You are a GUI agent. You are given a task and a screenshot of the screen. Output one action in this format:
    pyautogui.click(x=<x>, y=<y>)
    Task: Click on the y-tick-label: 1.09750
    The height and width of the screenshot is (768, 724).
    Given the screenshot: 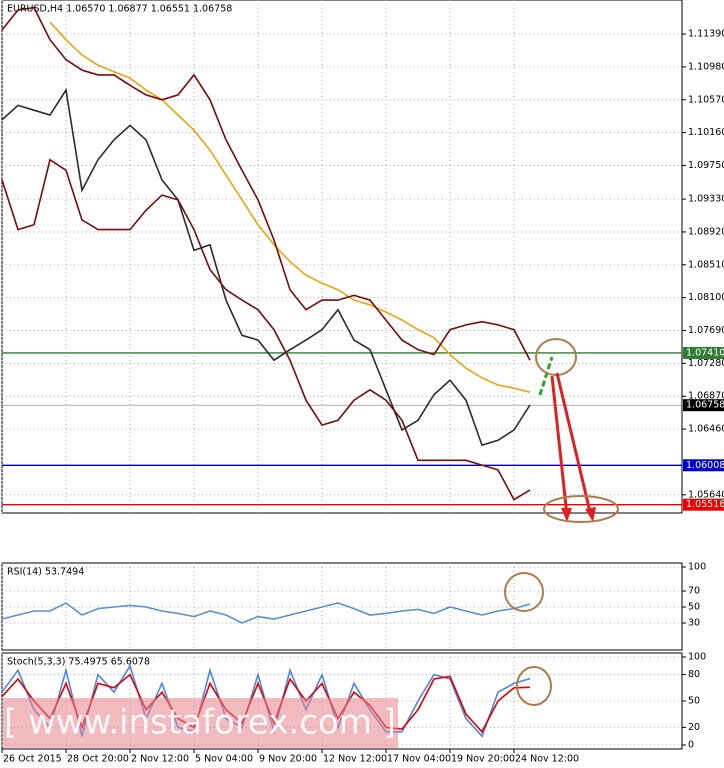 What is the action you would take?
    pyautogui.click(x=706, y=165)
    